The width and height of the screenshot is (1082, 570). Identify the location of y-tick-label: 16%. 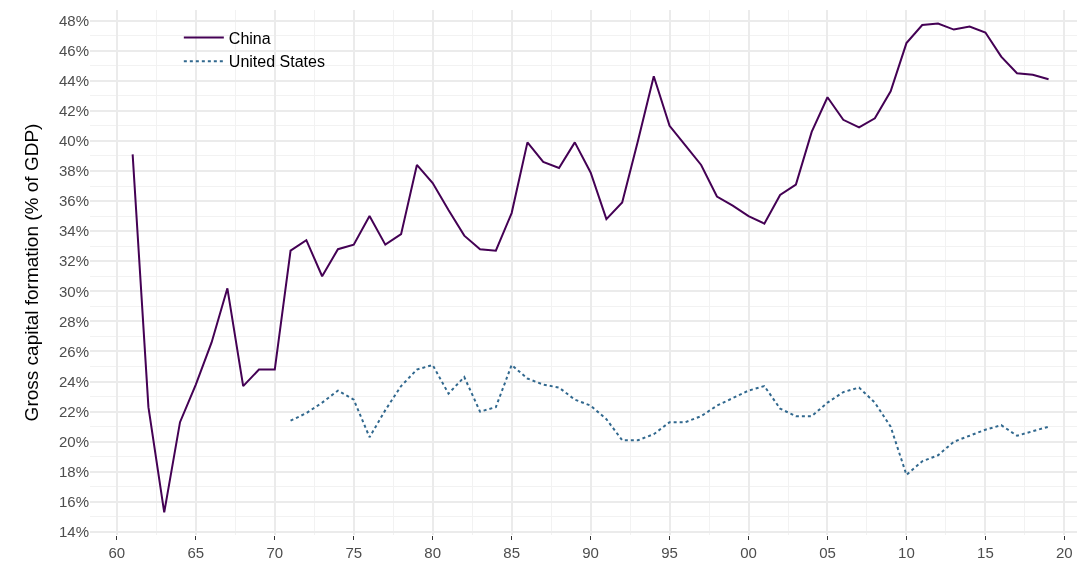
(73, 502).